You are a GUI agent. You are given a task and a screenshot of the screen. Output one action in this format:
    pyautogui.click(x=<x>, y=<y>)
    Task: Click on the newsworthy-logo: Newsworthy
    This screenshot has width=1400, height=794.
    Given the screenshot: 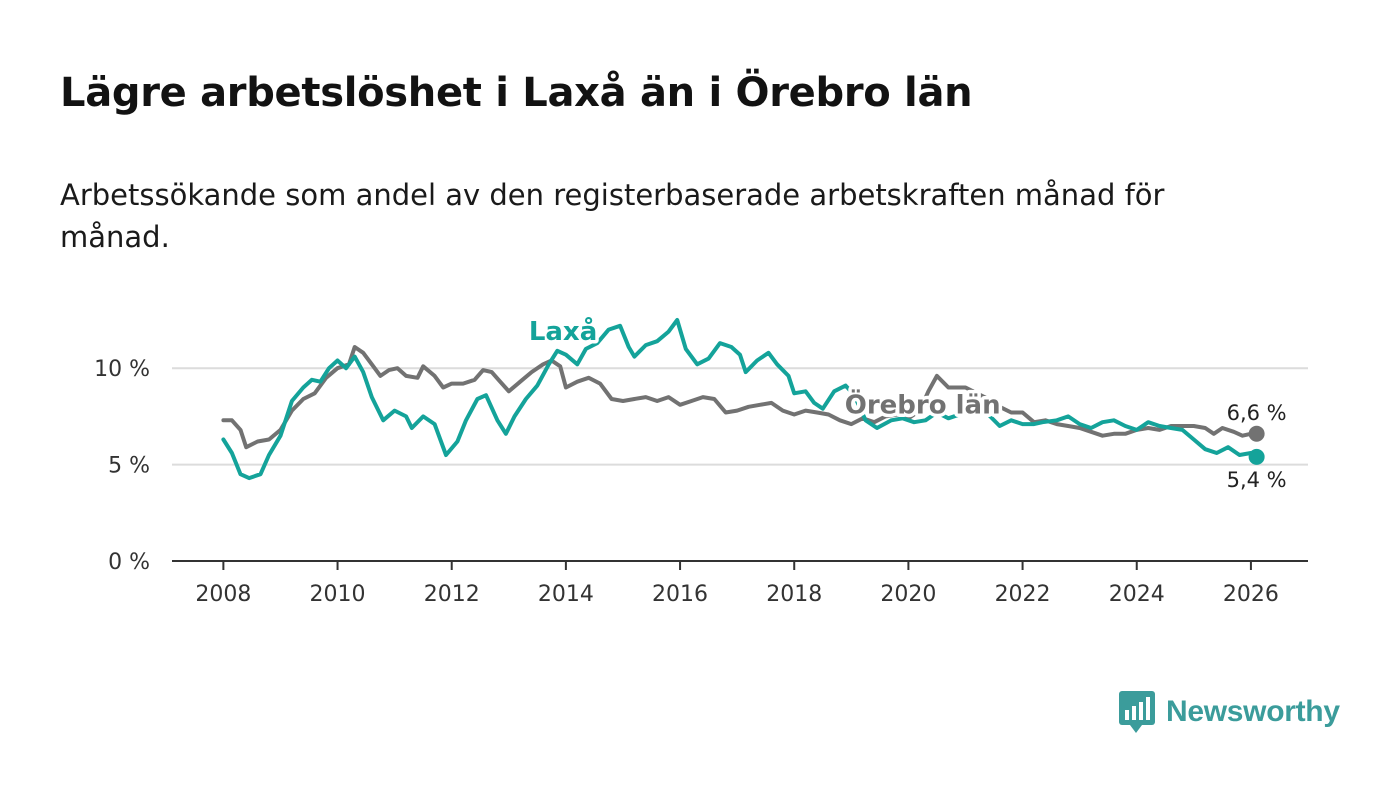 What is the action you would take?
    pyautogui.click(x=1229, y=712)
    